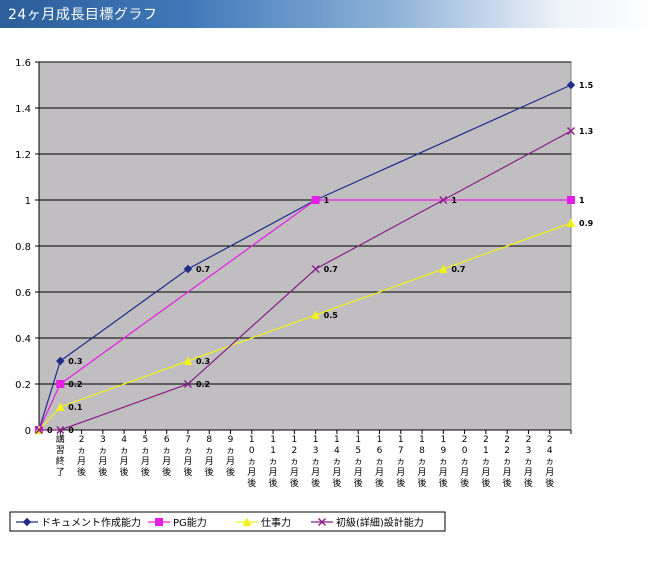 Image resolution: width=660 pixels, height=565 pixels. Describe the element at coordinates (331, 315) in the screenshot. I see `data-label: 0.5` at that location.